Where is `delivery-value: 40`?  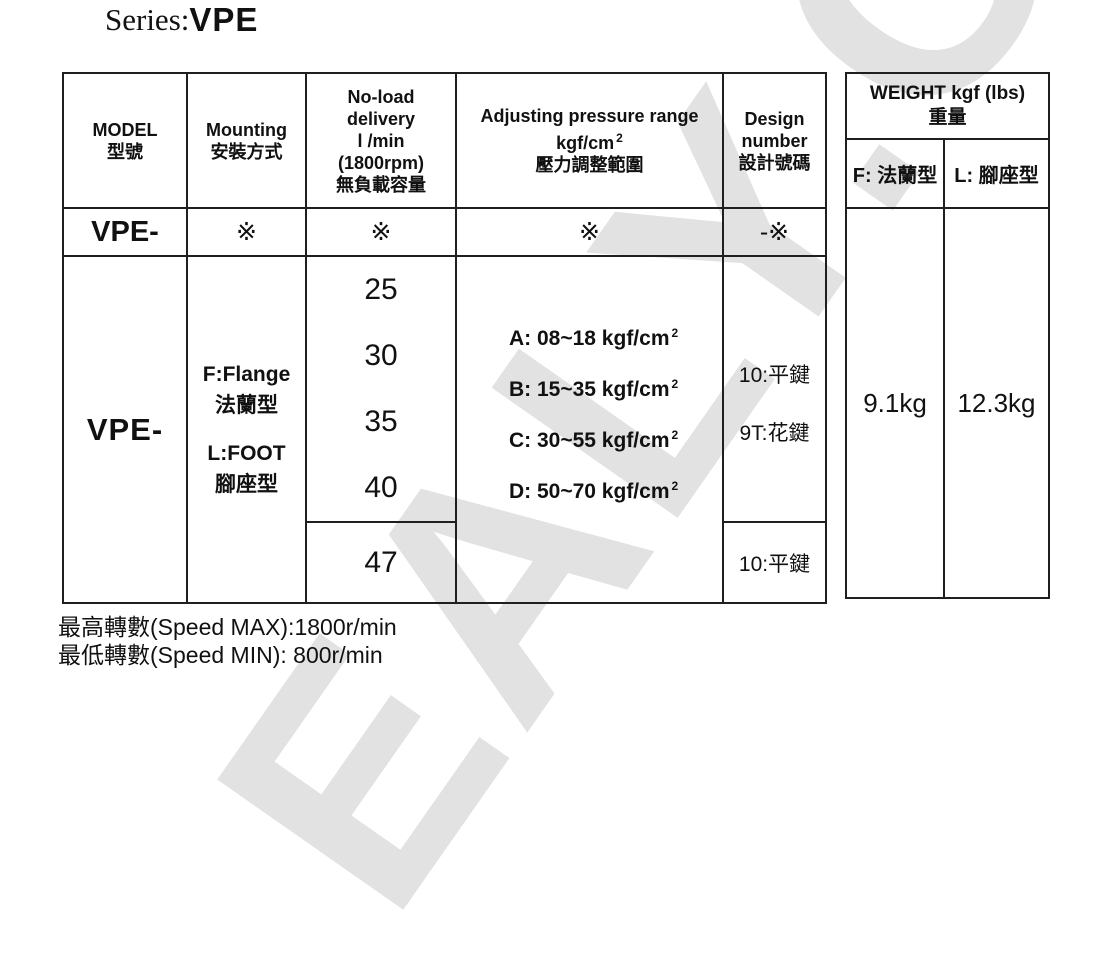
delivery-value: 40 is located at coordinates (381, 487).